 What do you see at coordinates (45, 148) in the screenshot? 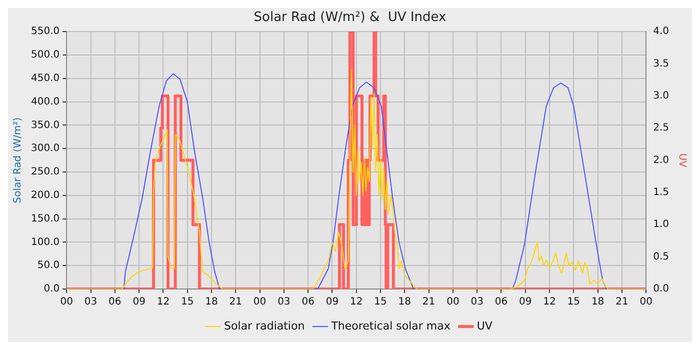
I see `y-tick-label: 300.0` at bounding box center [45, 148].